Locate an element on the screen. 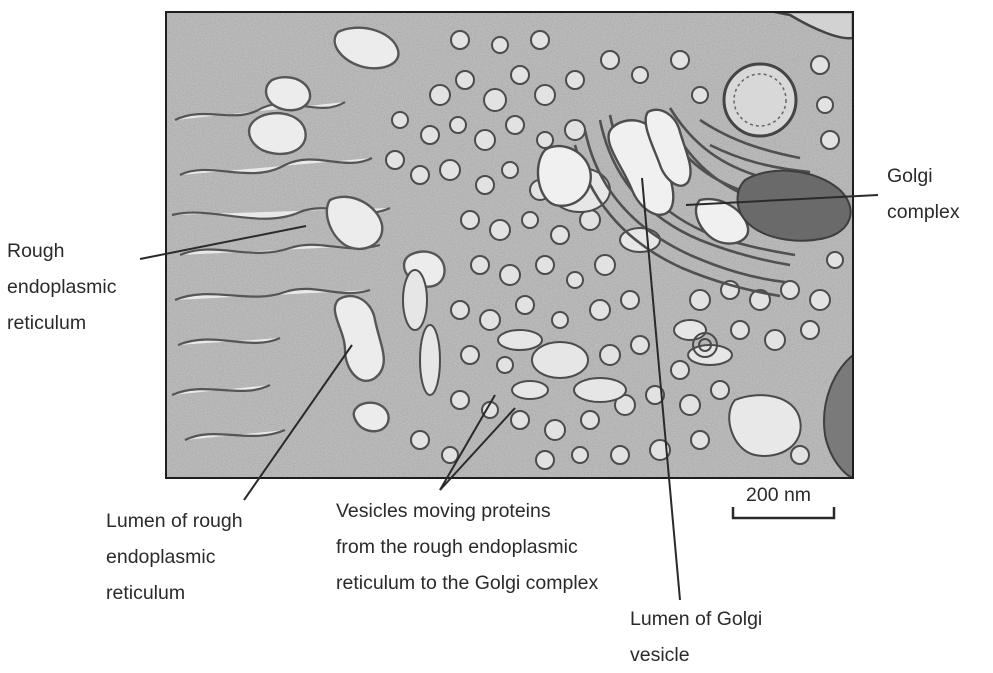 The height and width of the screenshot is (673, 993). leader-lumen-rough-er is located at coordinates (298, 422).